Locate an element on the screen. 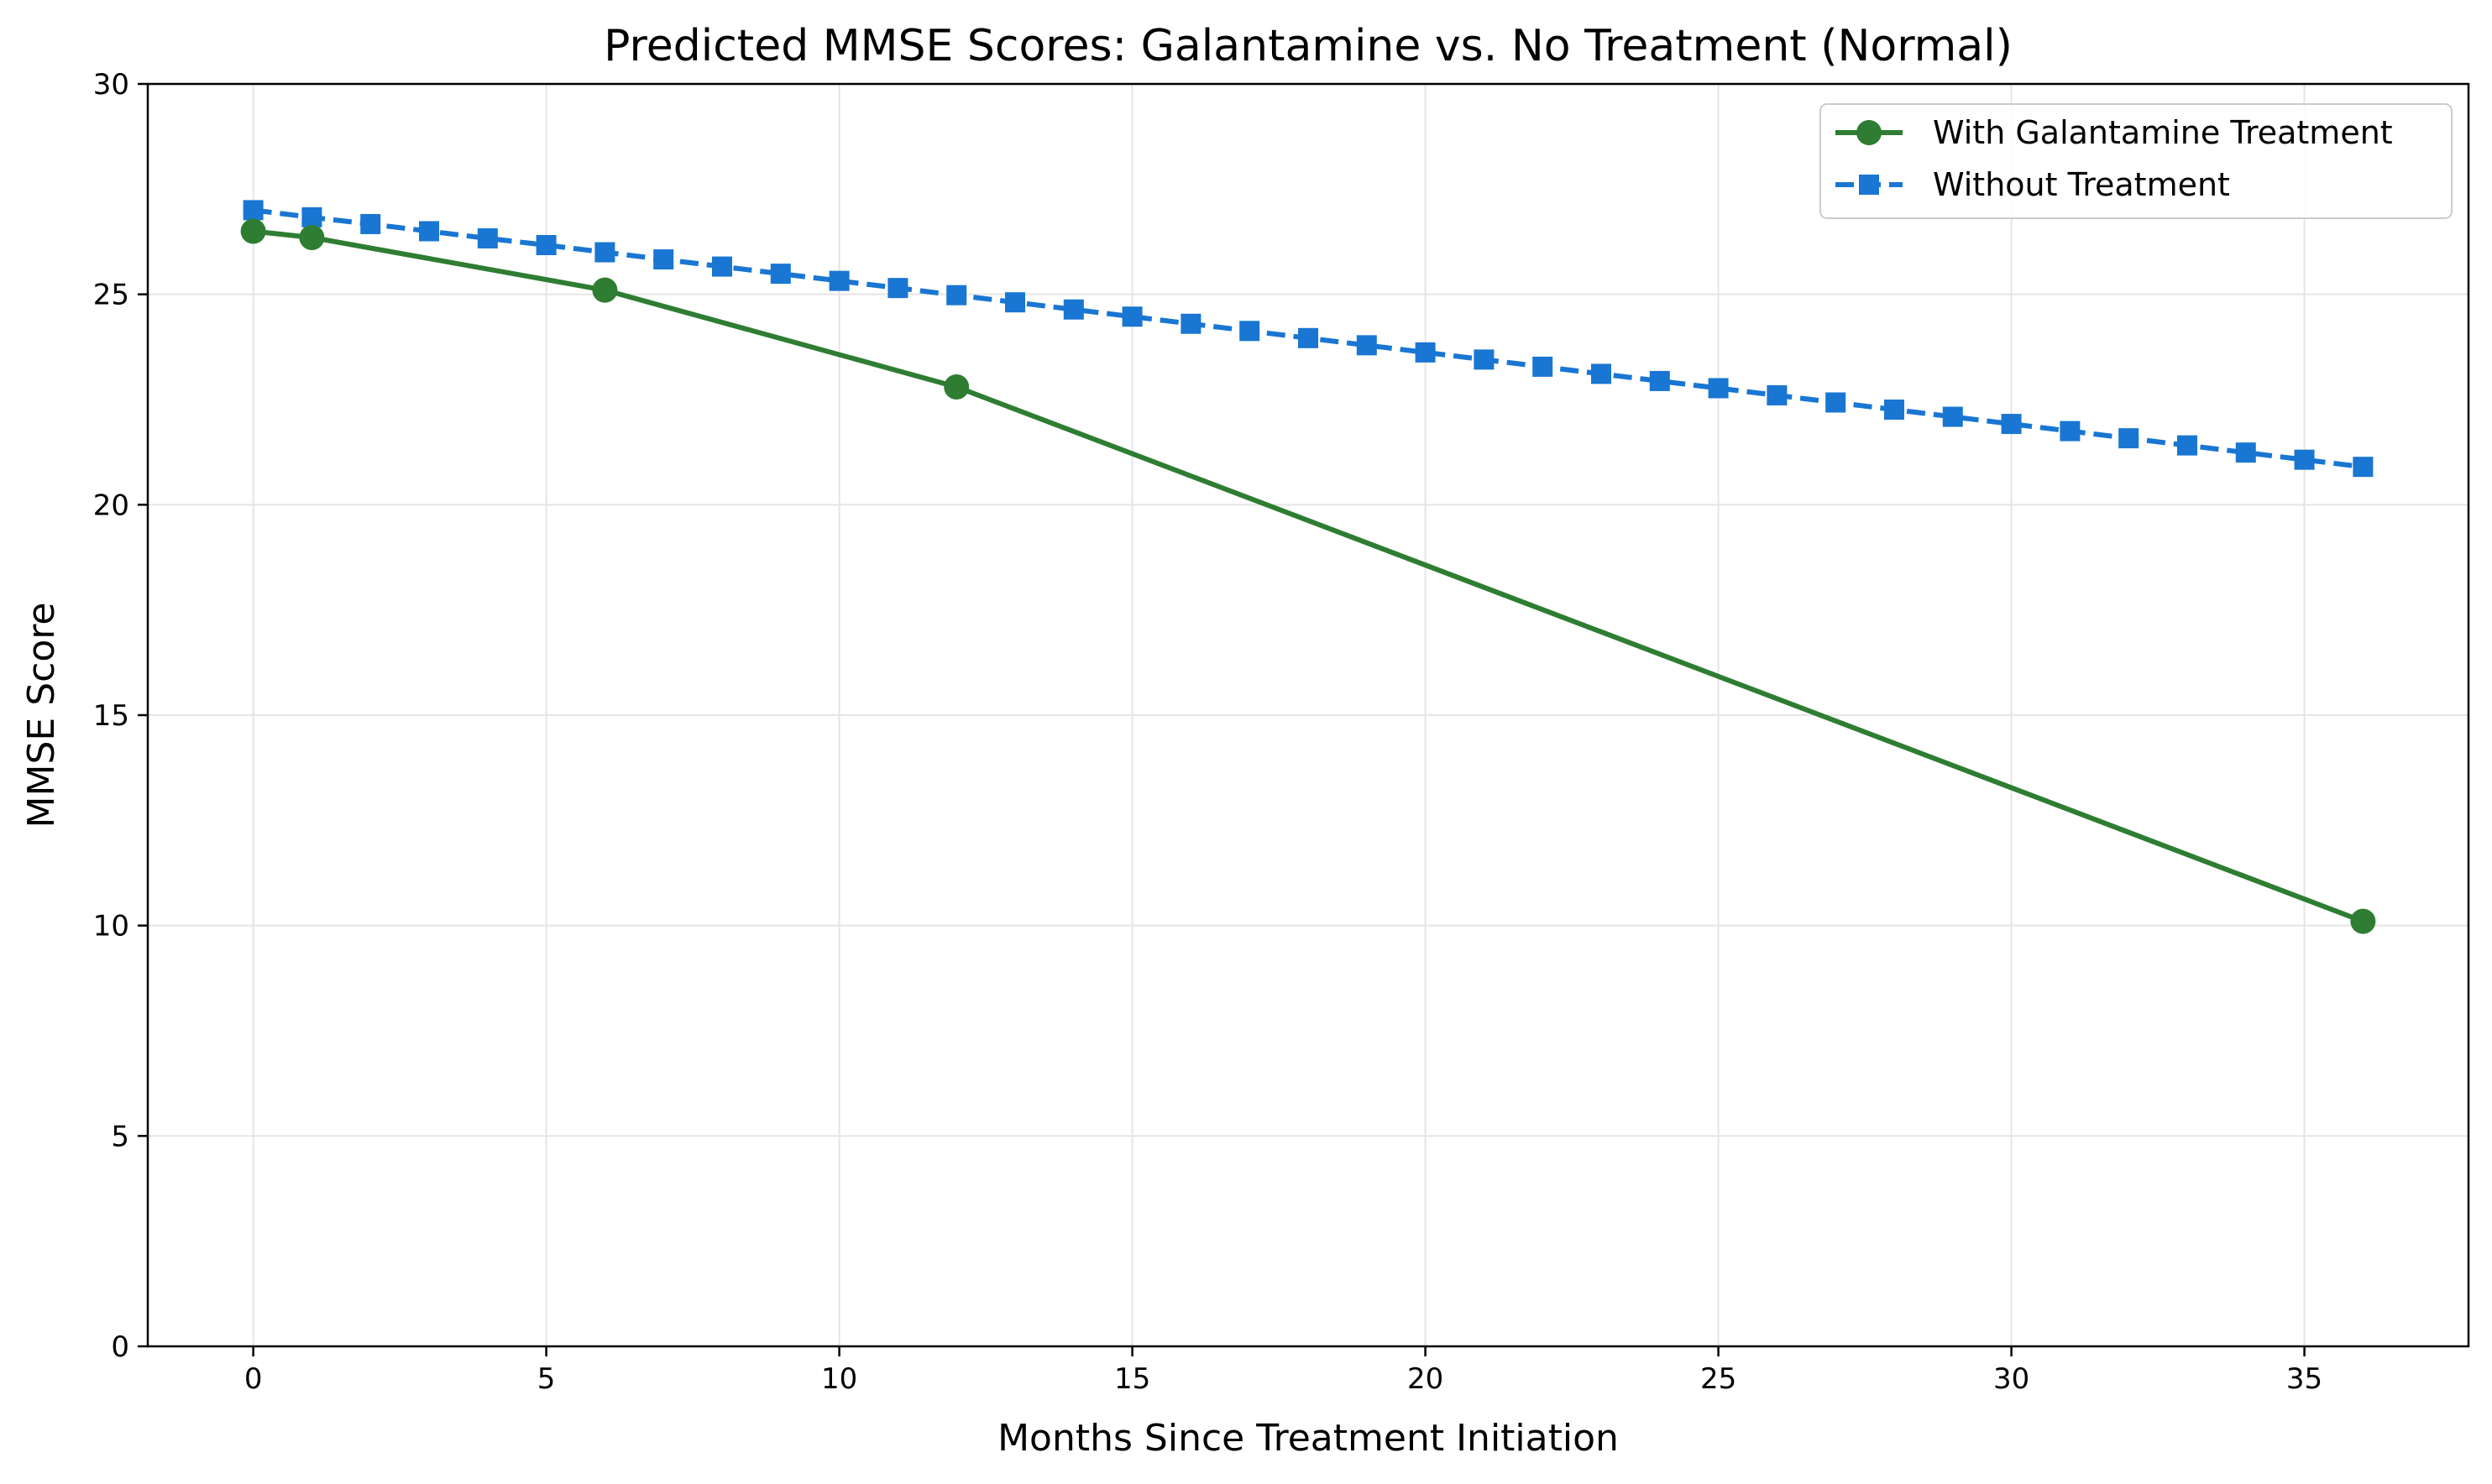 Image resolution: width=2492 pixels, height=1484 pixels. legend-label: With Galantamine Treatment is located at coordinates (2163, 132).